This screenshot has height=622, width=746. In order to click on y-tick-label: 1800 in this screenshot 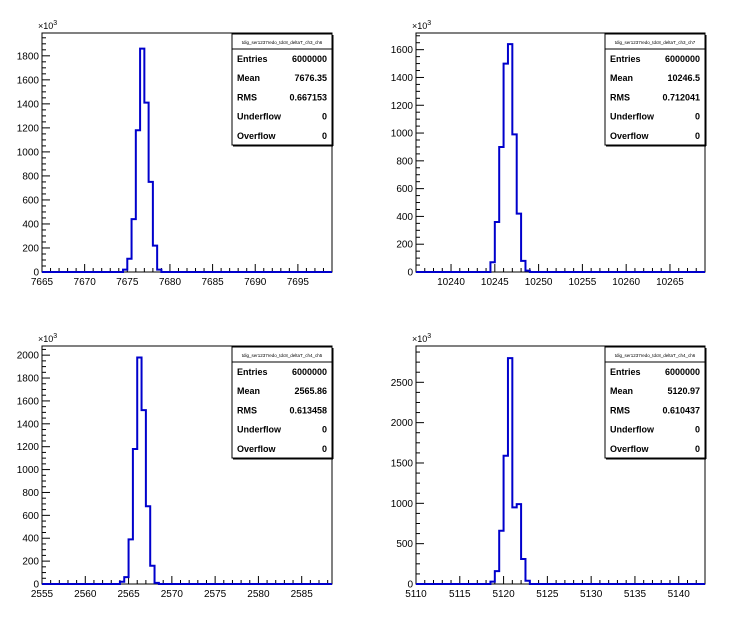, I will do `click(28, 56)`.